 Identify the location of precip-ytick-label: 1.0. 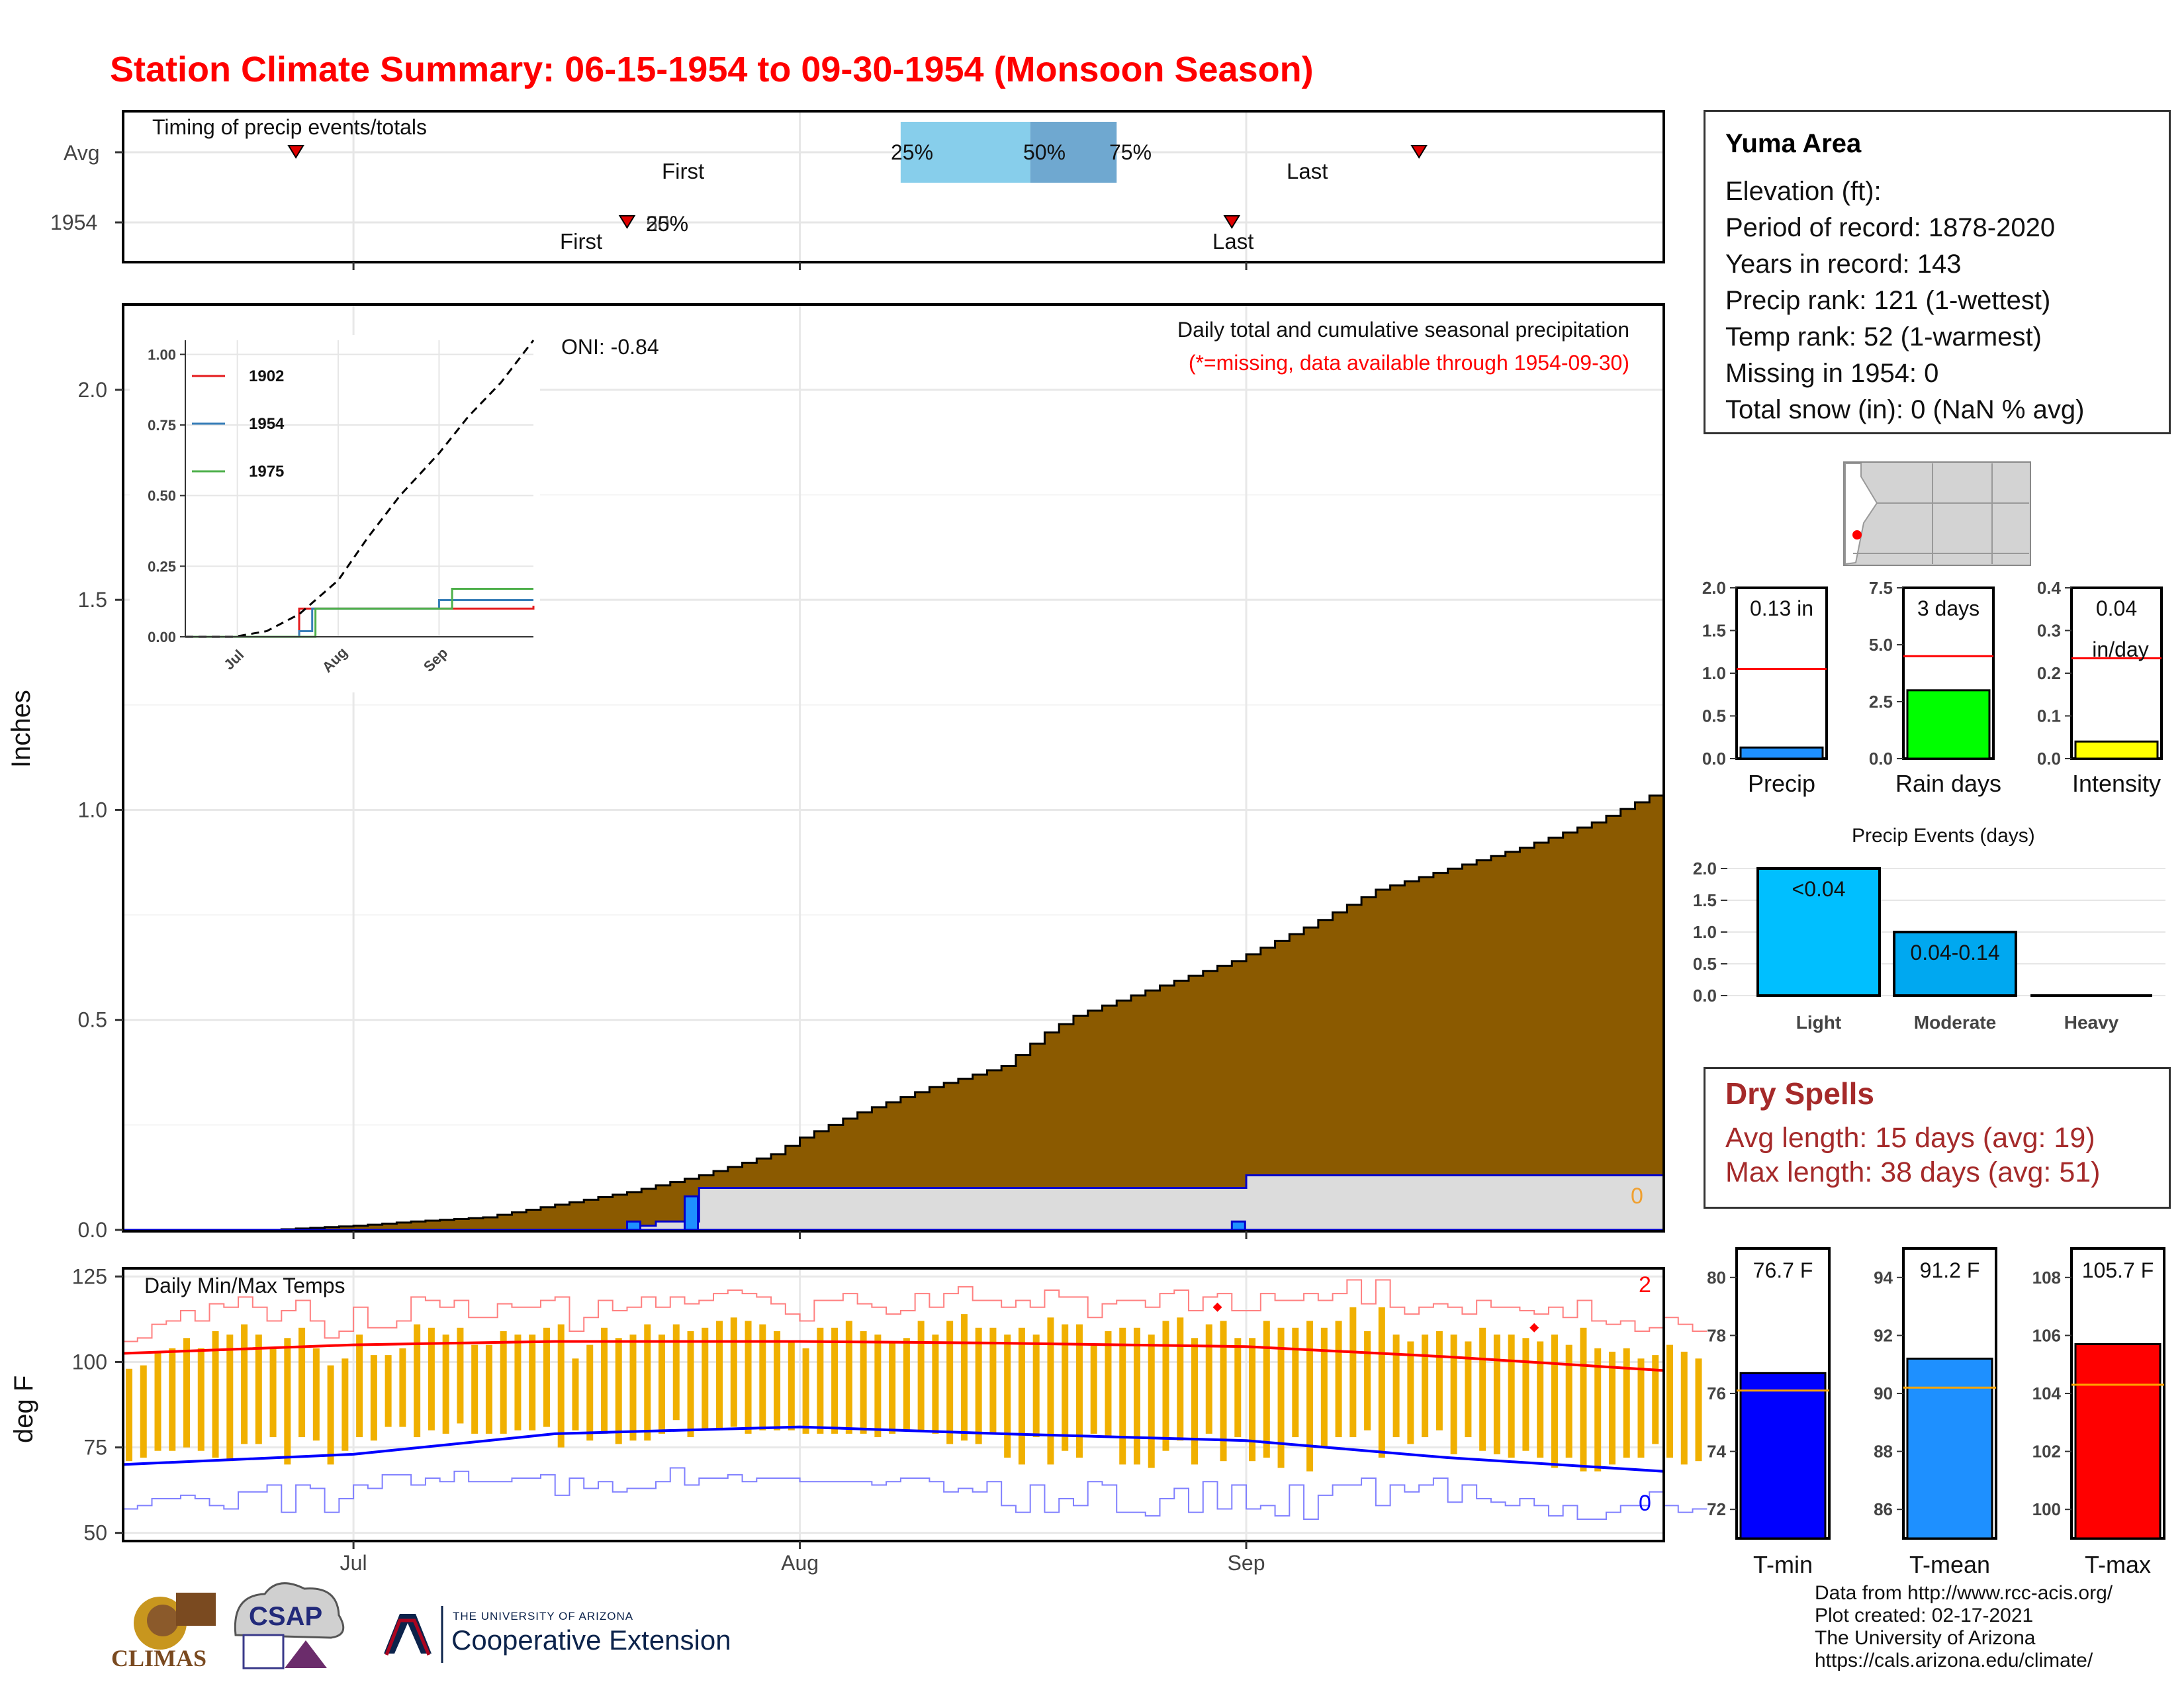
(92, 809).